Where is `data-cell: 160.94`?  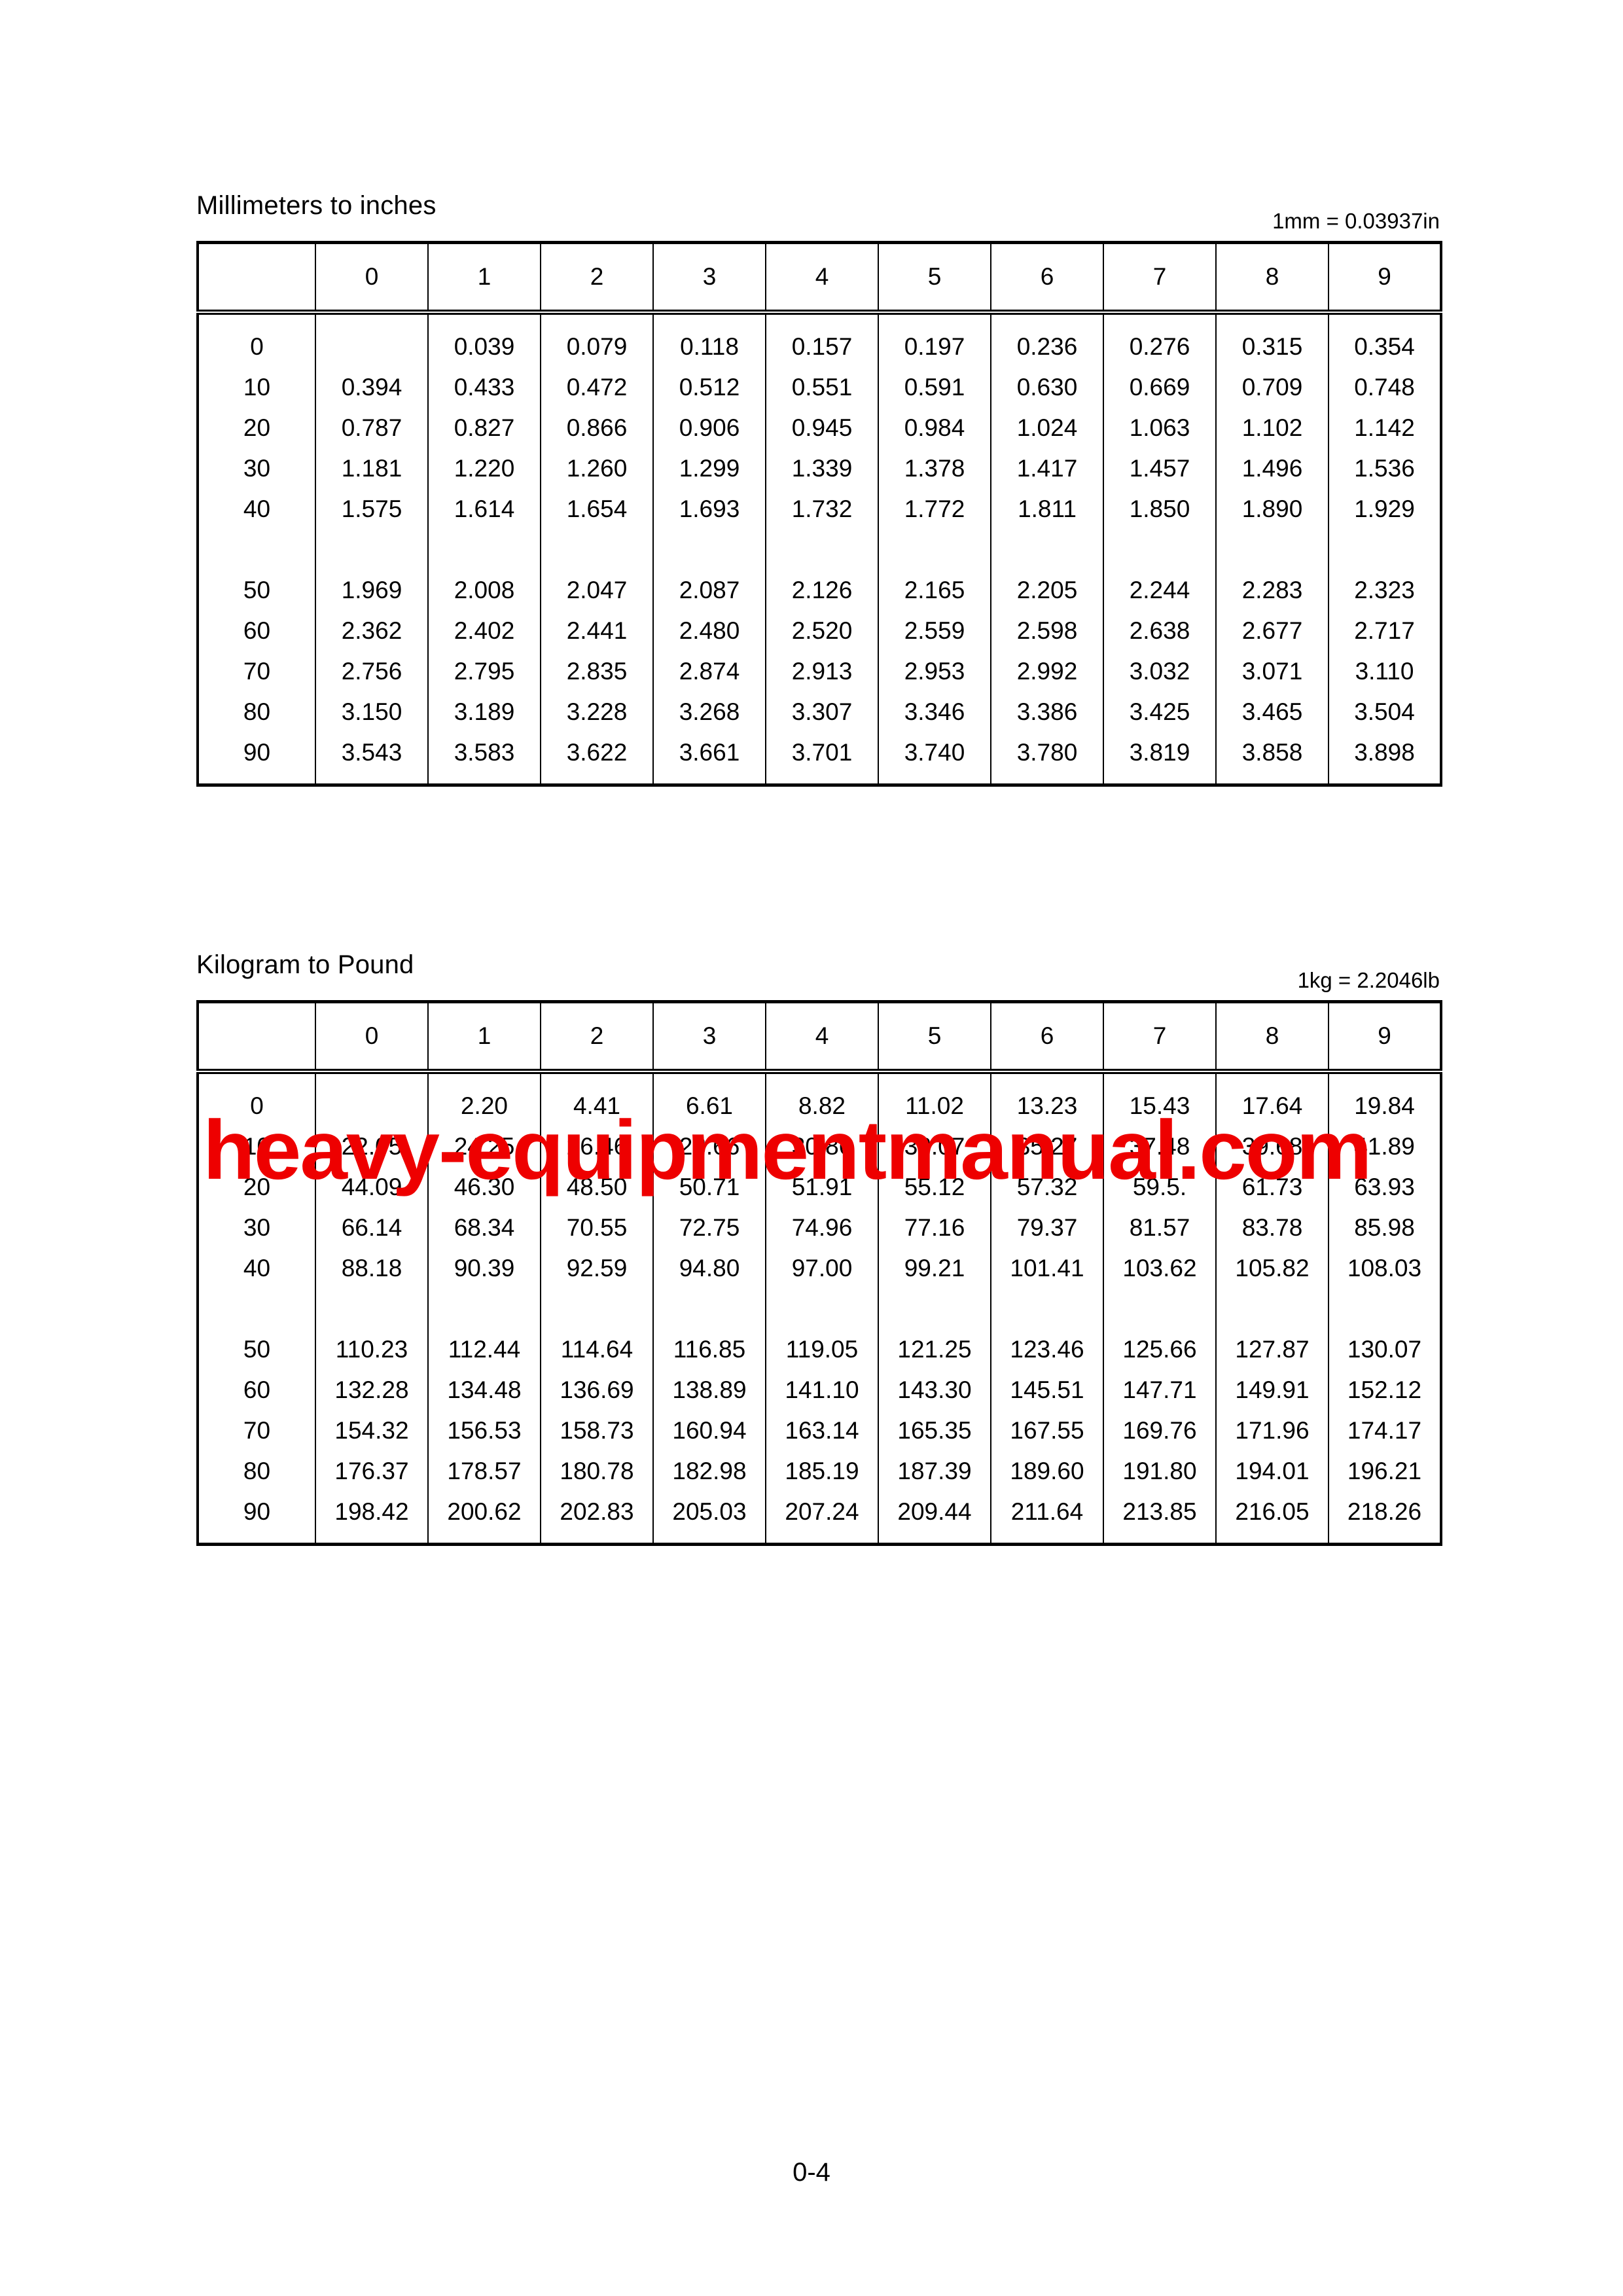
data-cell: 160.94 is located at coordinates (709, 1430).